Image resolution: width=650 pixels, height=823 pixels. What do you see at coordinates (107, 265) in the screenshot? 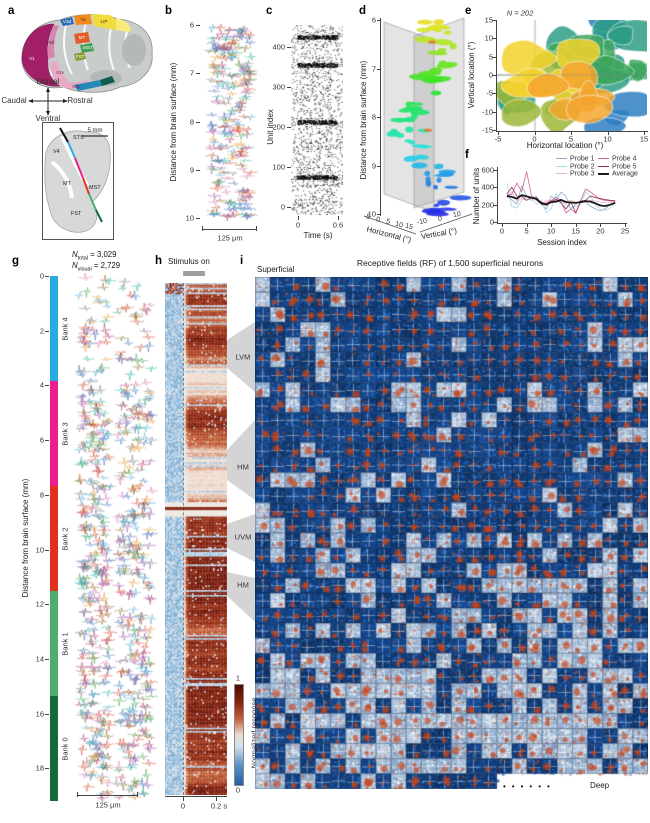
I see `n-visual-value: = 2,729` at bounding box center [107, 265].